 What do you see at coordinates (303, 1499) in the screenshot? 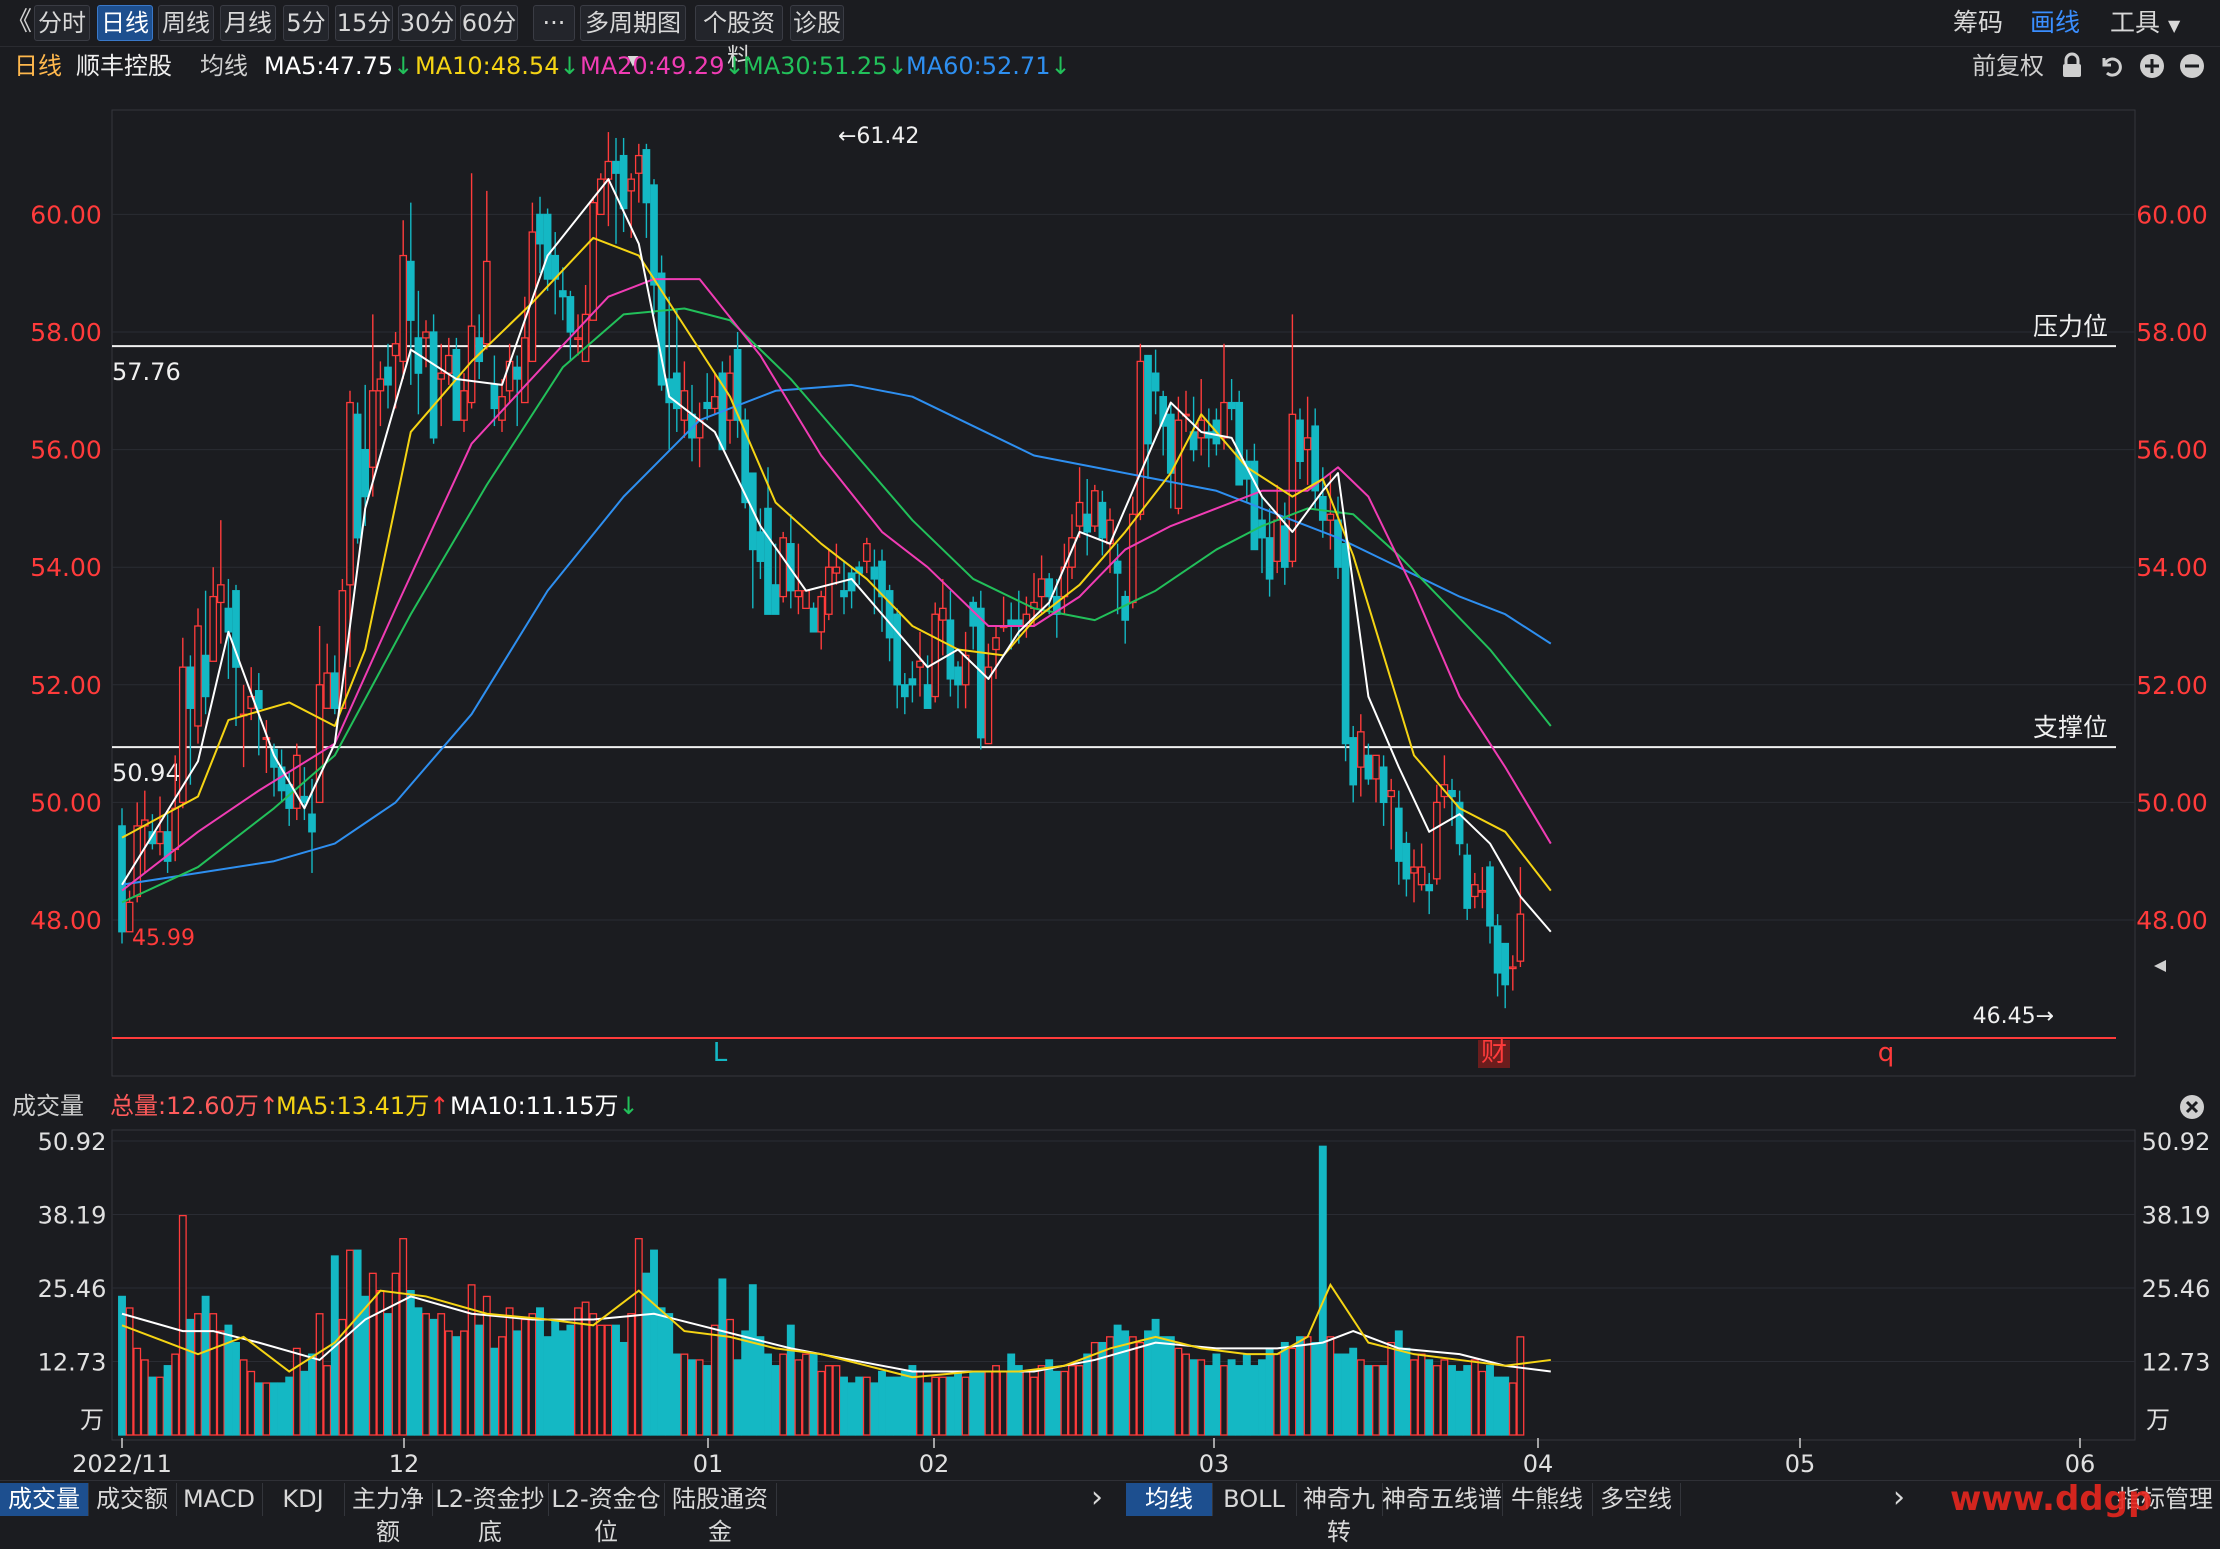
I see `indicator-tab: KDJ` at bounding box center [303, 1499].